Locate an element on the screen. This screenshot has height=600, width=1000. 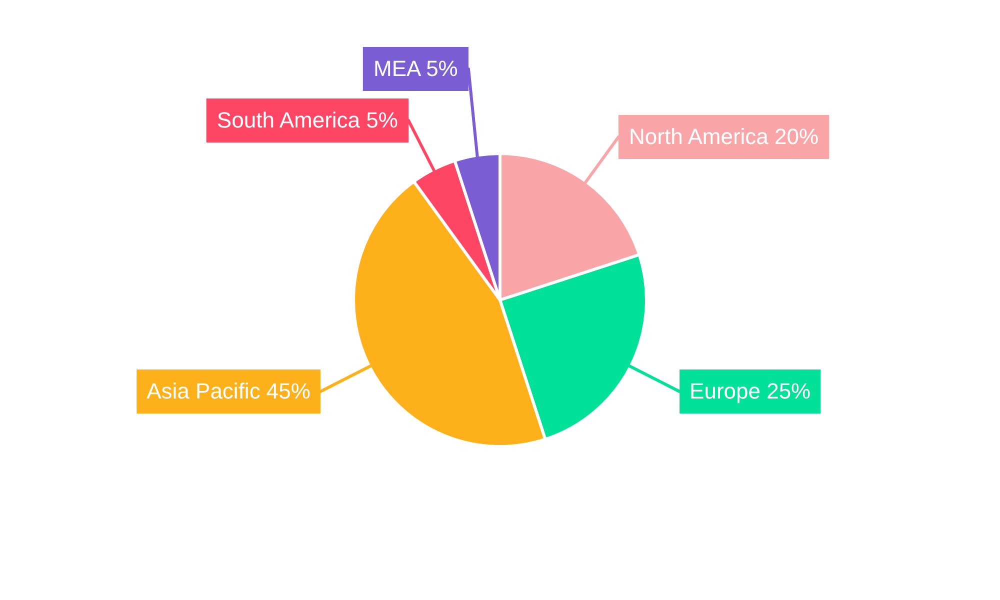
slice-label: Asia Pacific 45% is located at coordinates (228, 391).